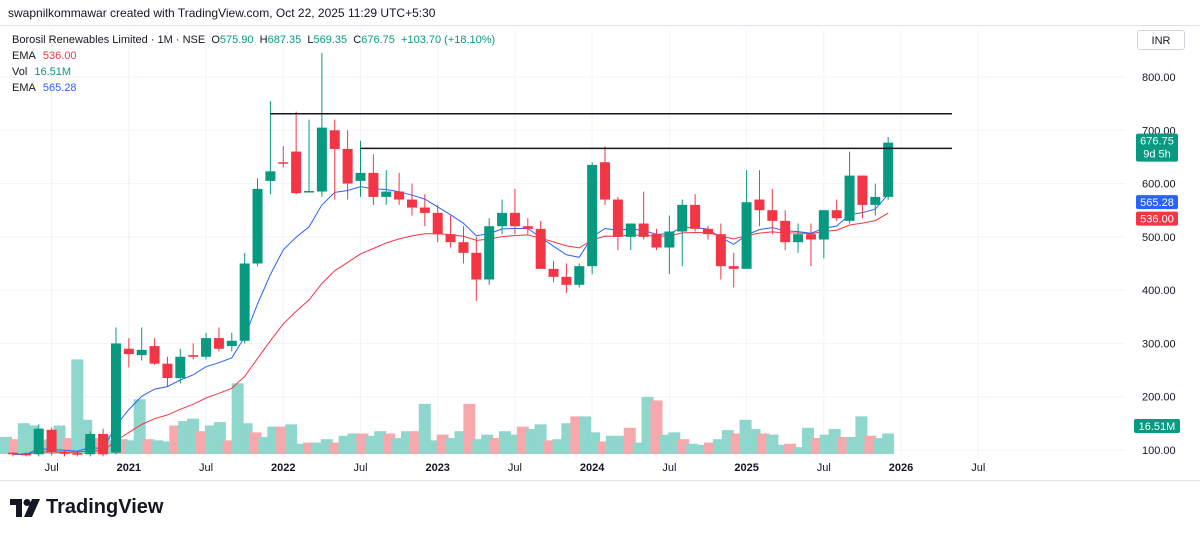  What do you see at coordinates (253, 88) in the screenshot?
I see `indicator-ema-fast: EMA 565.28` at bounding box center [253, 88].